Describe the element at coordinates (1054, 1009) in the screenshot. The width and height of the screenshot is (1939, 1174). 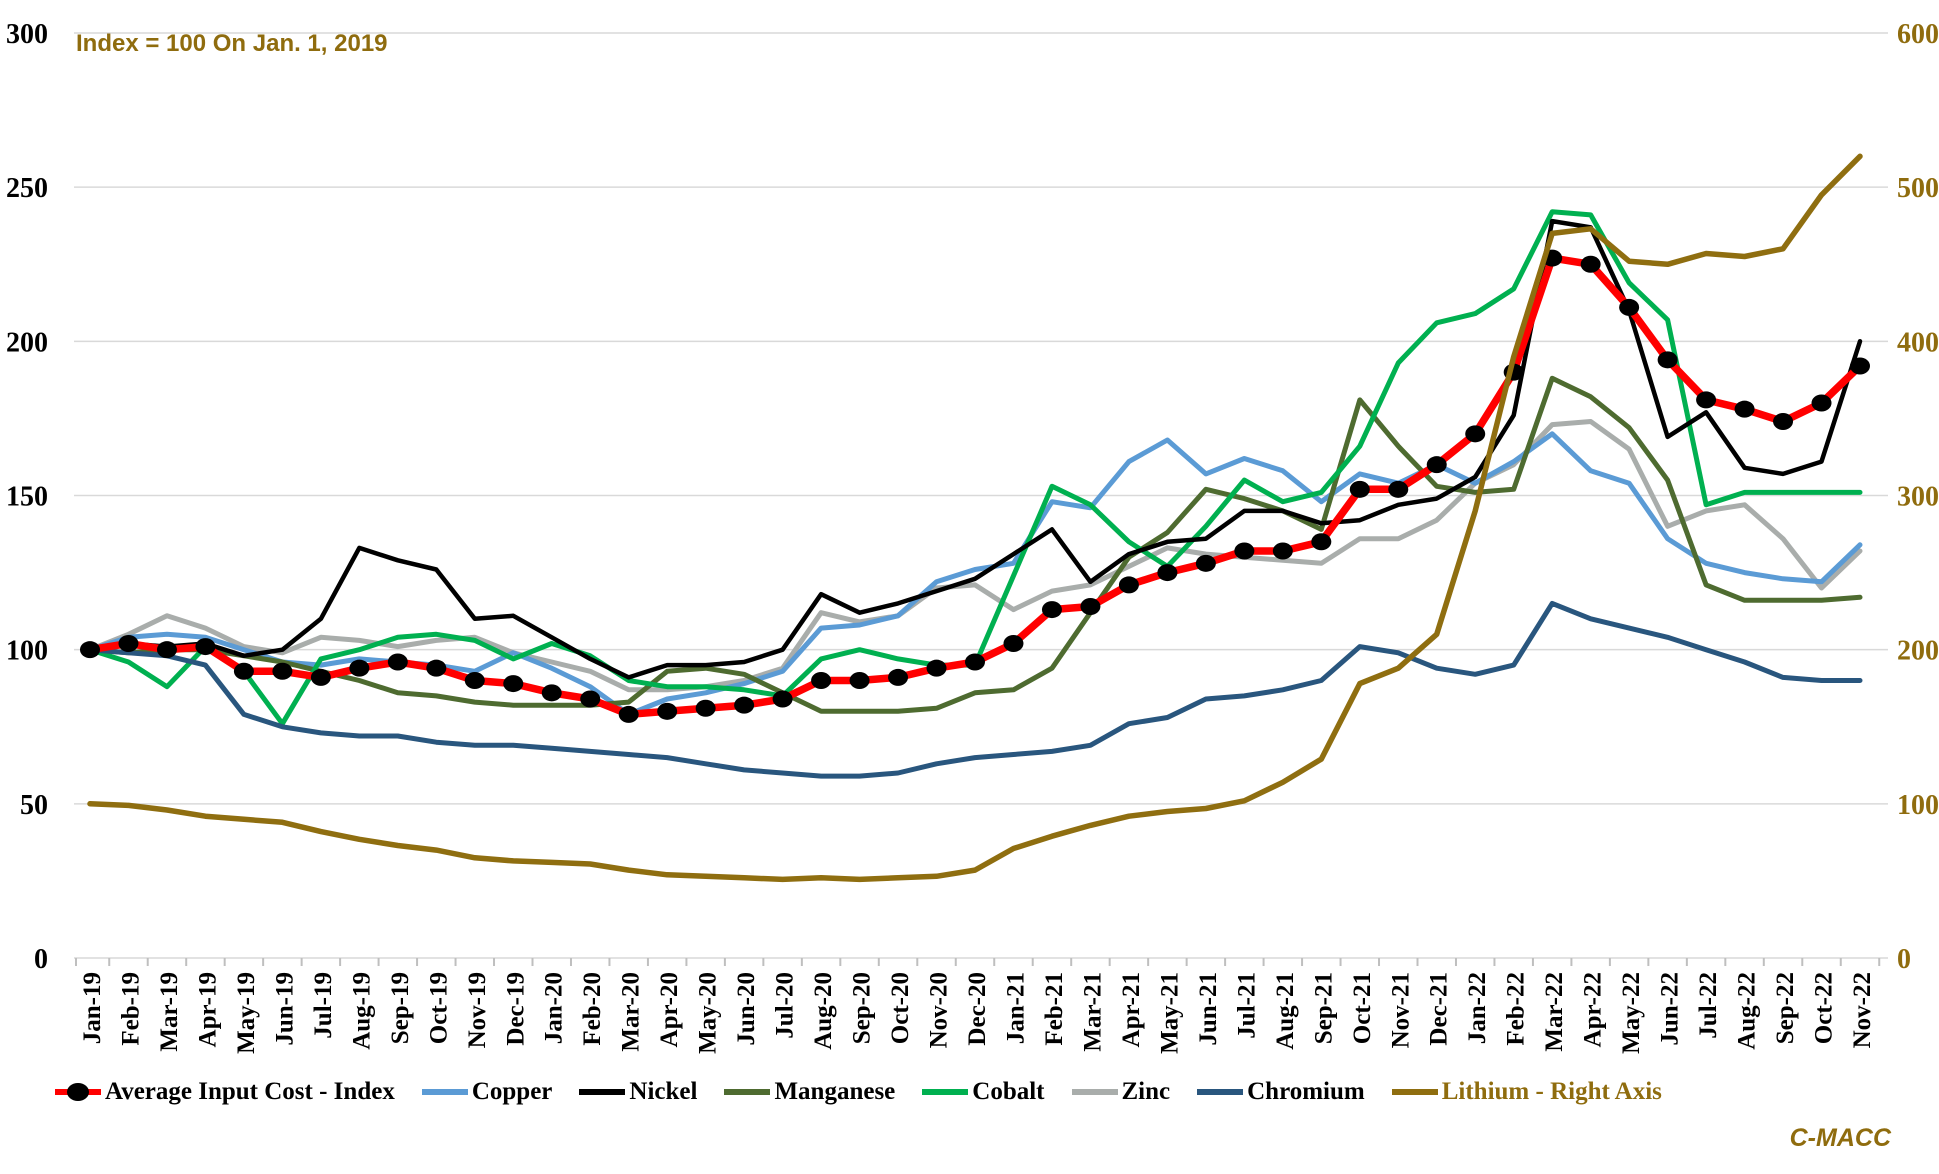
I see `x-axis-month-label: Feb-21` at that location.